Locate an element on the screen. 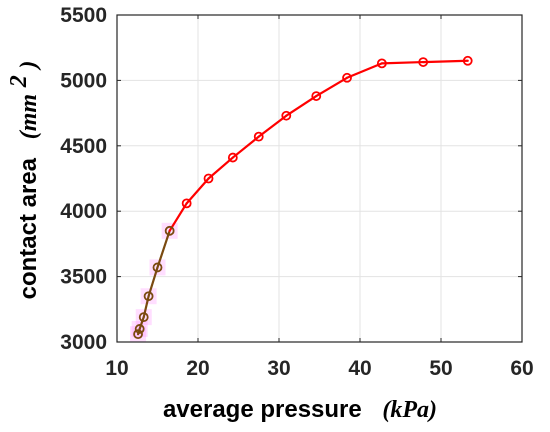 This screenshot has width=550, height=432. x-tick-label: 60 is located at coordinates (521, 368).